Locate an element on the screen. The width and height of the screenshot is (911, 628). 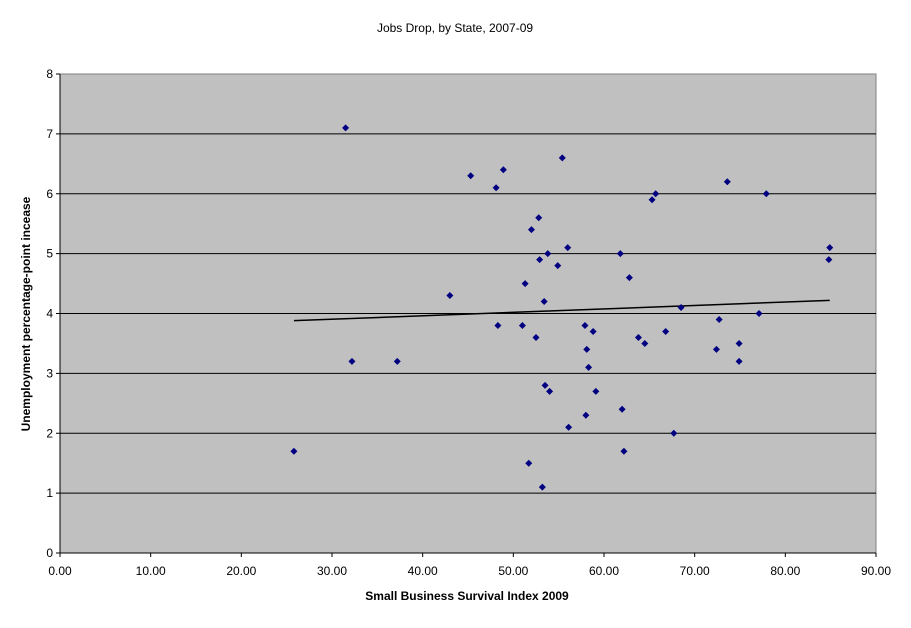
x-tick-label: 20.00 is located at coordinates (241, 571).